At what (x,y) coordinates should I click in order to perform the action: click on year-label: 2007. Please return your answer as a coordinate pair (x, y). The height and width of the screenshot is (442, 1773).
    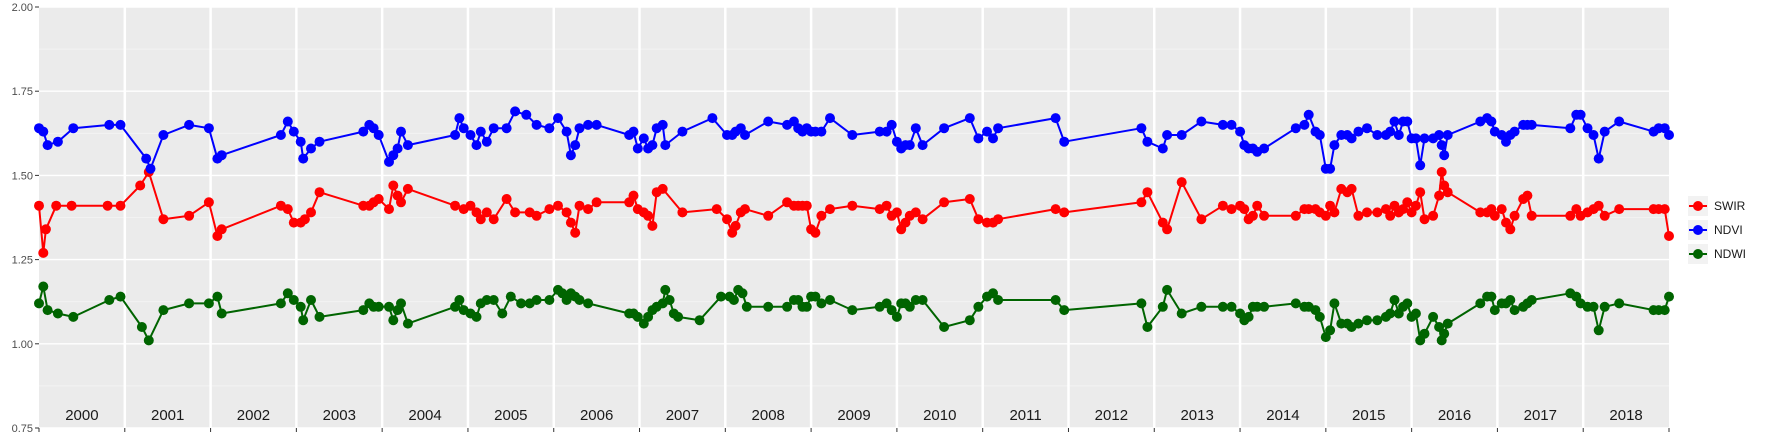
    Looking at the image, I should click on (682, 415).